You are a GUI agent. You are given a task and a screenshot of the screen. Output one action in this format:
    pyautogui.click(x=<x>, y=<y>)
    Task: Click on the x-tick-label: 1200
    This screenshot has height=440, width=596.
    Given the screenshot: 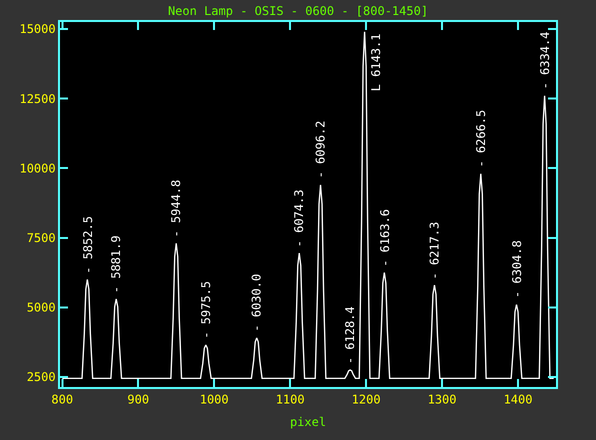 What is the action you would take?
    pyautogui.click(x=366, y=399)
    